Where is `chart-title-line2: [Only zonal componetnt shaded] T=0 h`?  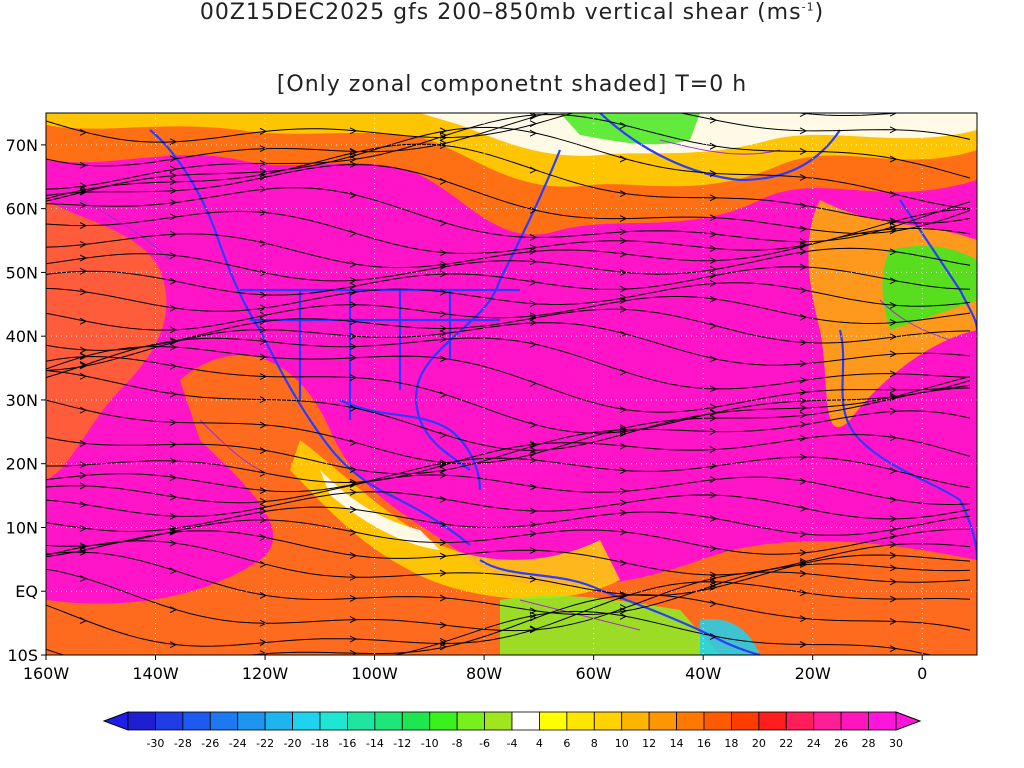 chart-title-line2: [Only zonal componetnt shaded] T=0 h is located at coordinates (512, 84).